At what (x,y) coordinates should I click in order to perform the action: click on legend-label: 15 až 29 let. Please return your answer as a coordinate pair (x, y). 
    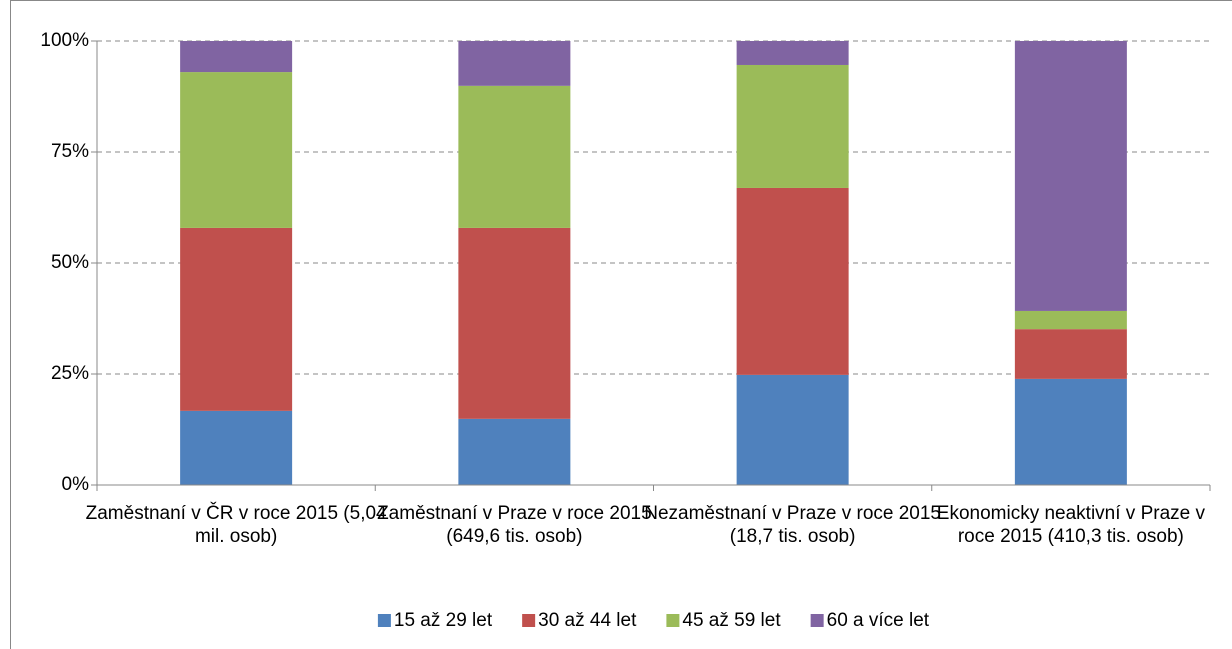
    Looking at the image, I should click on (443, 620).